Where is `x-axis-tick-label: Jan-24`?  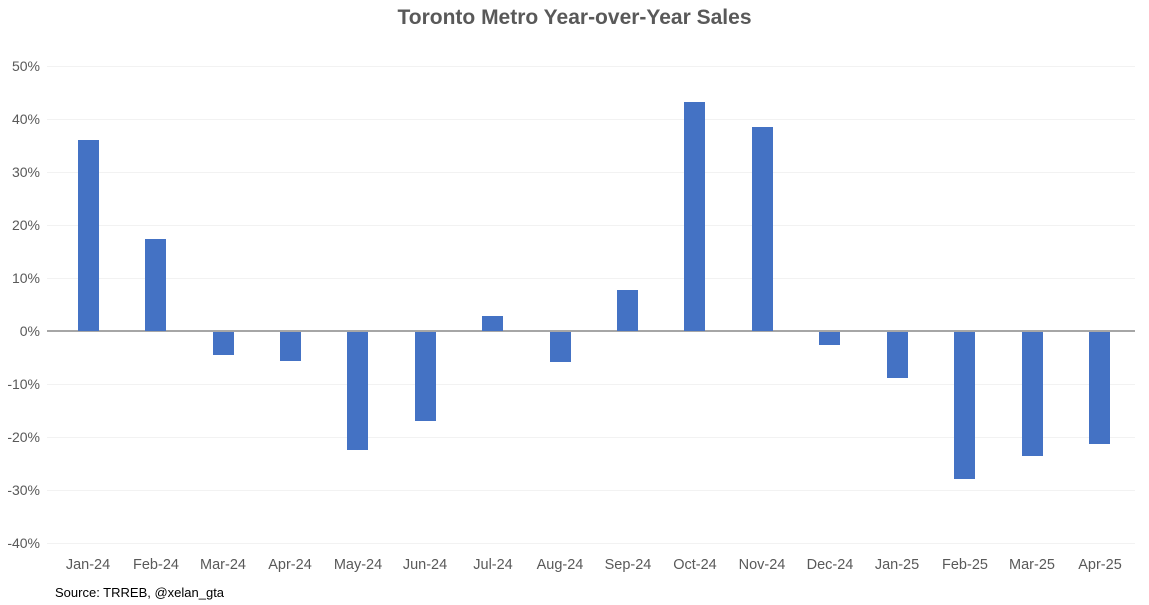
x-axis-tick-label: Jan-24 is located at coordinates (88, 565).